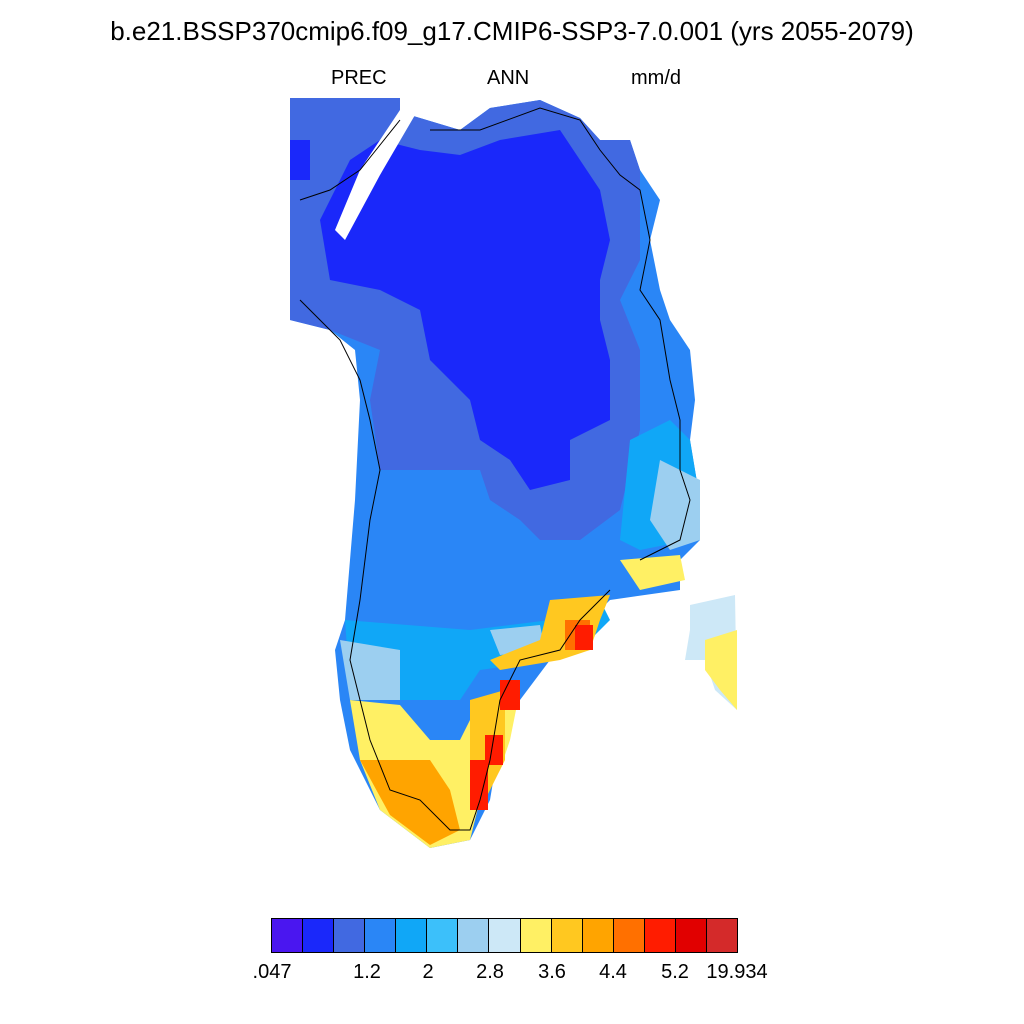  What do you see at coordinates (508, 78) in the screenshot?
I see `season-label: ANN` at bounding box center [508, 78].